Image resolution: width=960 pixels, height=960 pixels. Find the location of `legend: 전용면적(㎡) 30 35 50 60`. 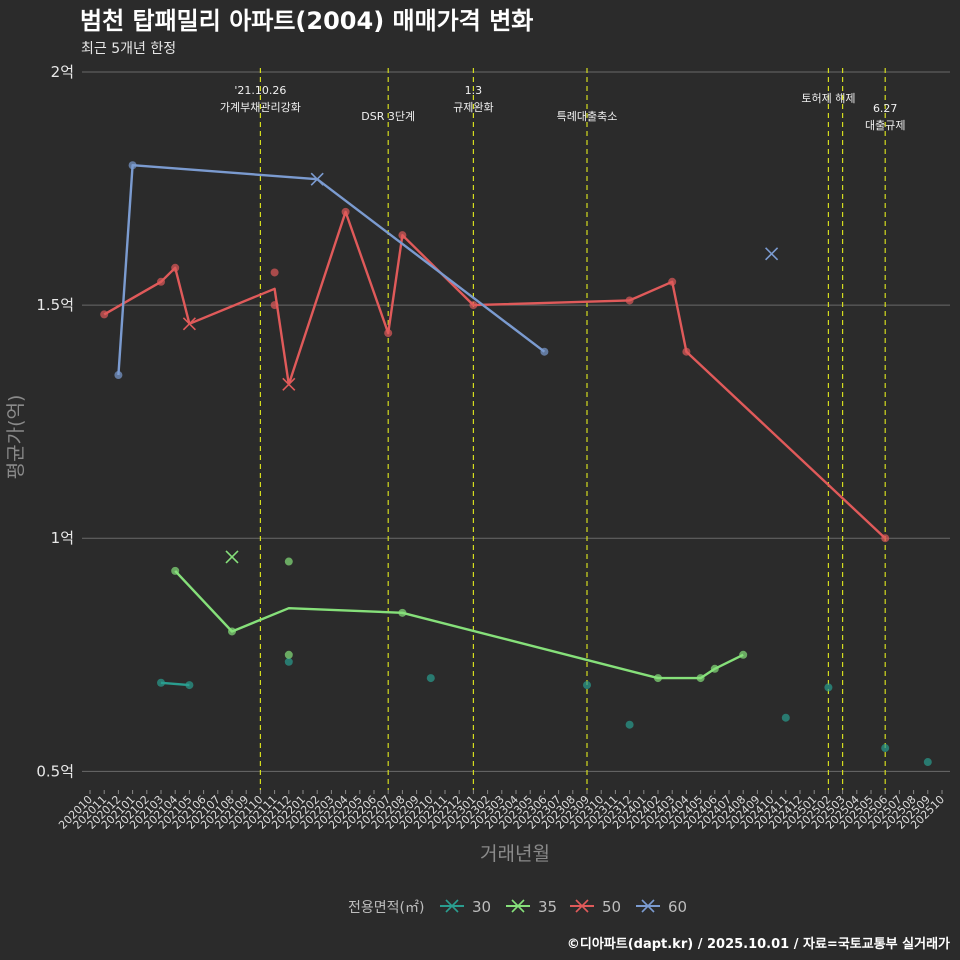

legend: 전용면적(㎡) 30 35 50 60 is located at coordinates (517, 907).